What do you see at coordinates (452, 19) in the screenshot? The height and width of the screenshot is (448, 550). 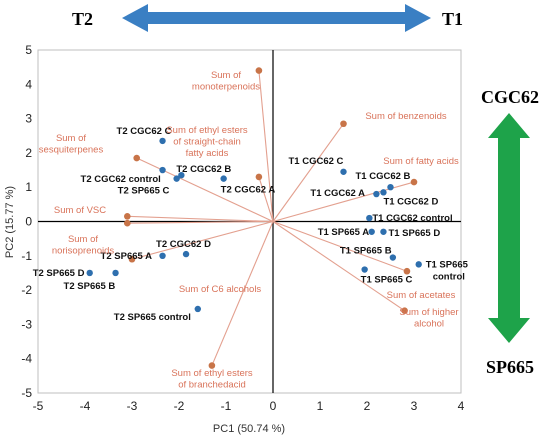 I see `label-right-t1: T1` at bounding box center [452, 19].